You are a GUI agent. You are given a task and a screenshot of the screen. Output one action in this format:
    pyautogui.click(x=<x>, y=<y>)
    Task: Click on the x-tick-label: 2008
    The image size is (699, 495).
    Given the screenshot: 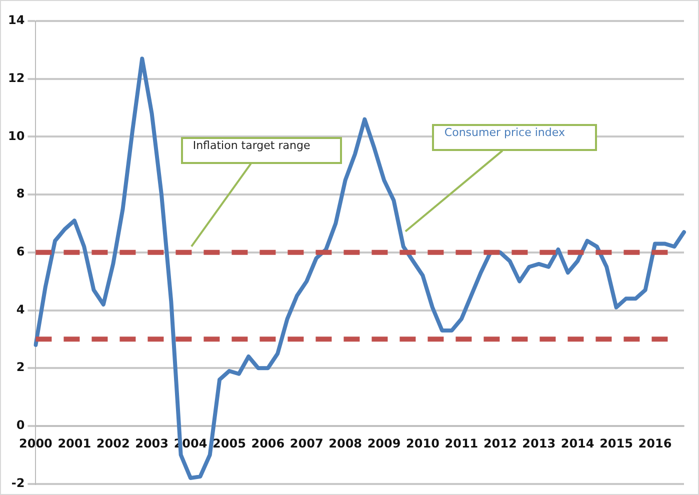 What is the action you would take?
    pyautogui.click(x=345, y=443)
    